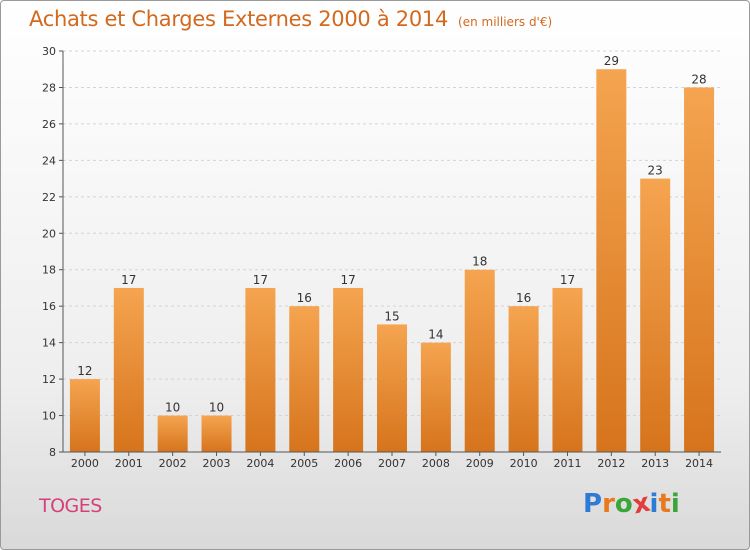  I want to click on x-tick-label: 2012, so click(611, 463).